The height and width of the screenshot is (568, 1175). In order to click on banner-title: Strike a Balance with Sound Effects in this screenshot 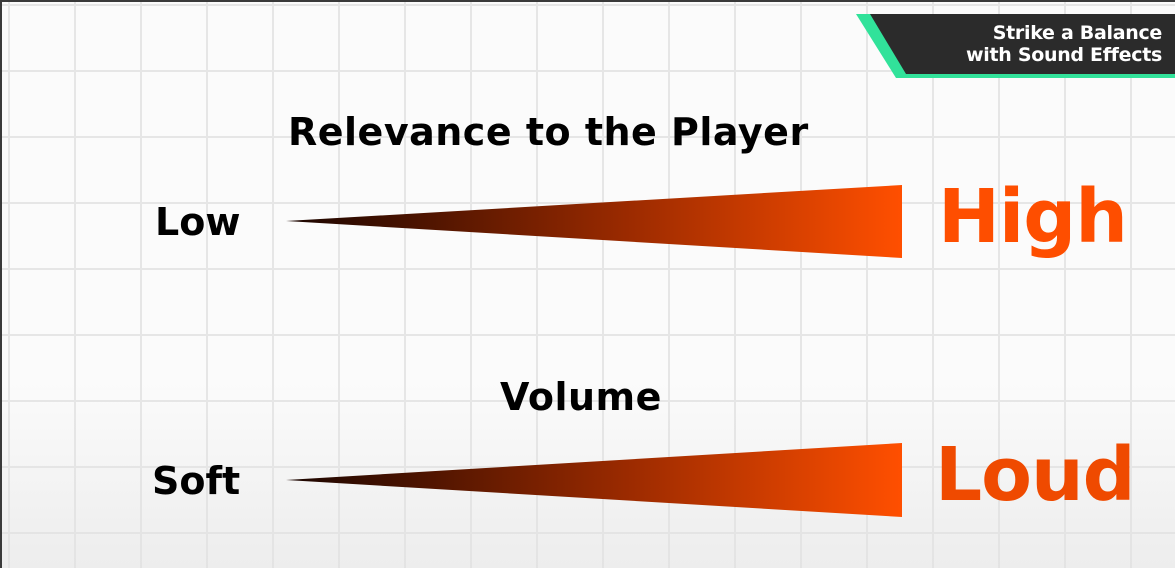, I will do `click(1042, 44)`.